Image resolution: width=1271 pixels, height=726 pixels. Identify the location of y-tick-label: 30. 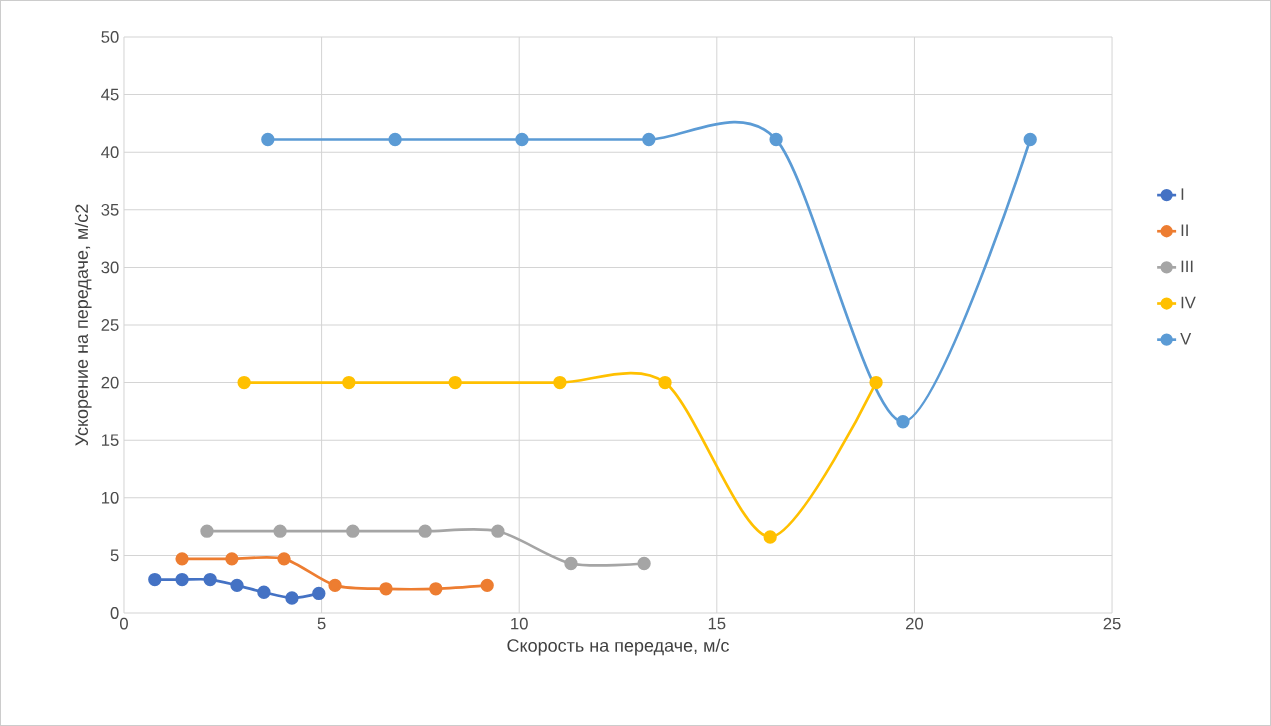
(110, 267).